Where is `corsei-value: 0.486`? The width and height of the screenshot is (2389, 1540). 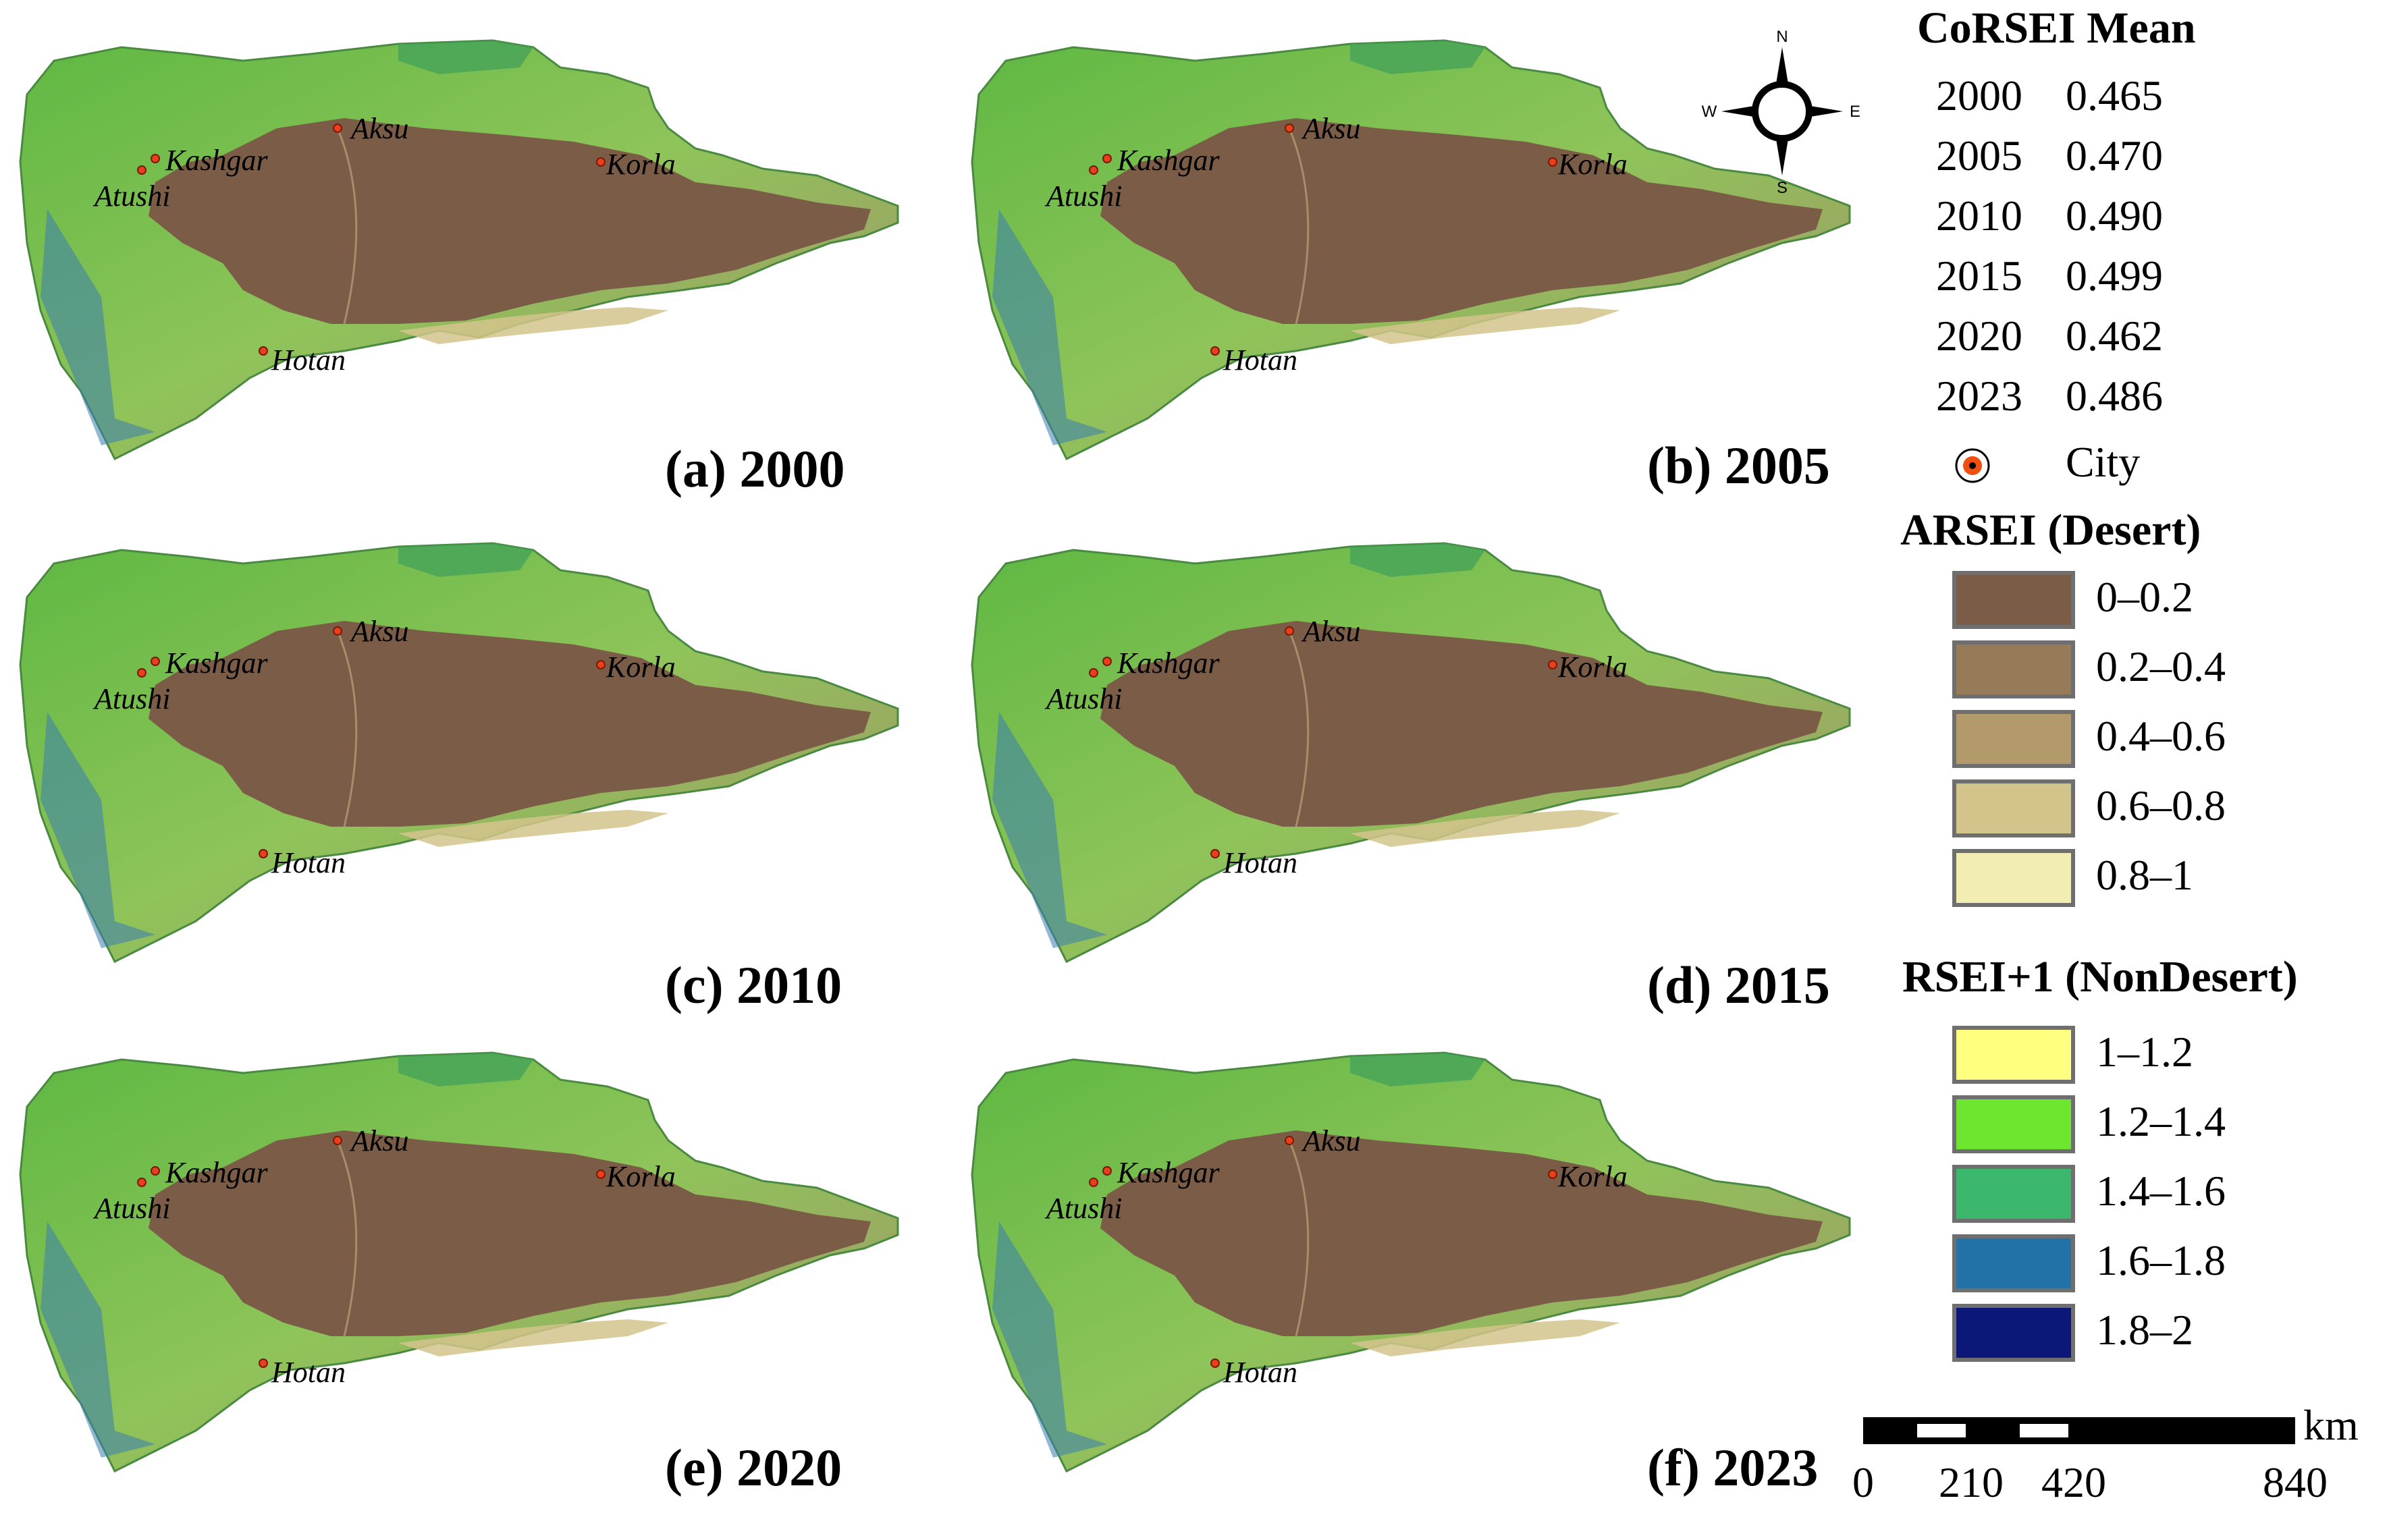
corsei-value: 0.486 is located at coordinates (2114, 396).